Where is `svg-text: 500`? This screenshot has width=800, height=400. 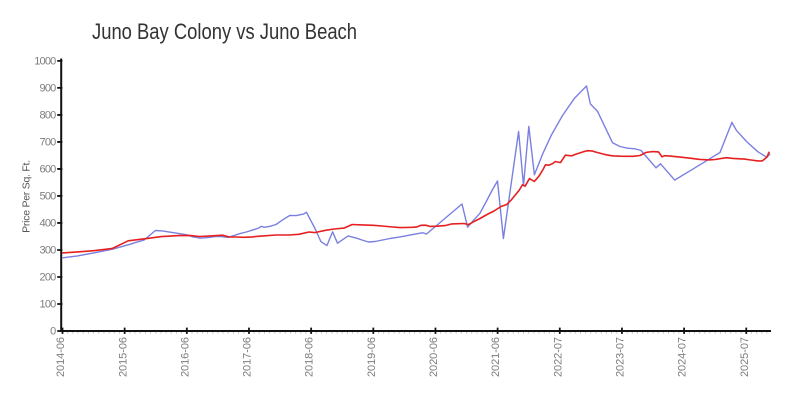 svg-text: 500 is located at coordinates (48, 197).